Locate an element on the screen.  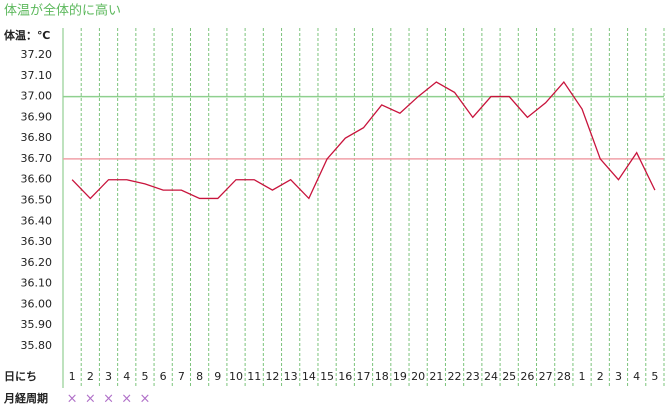
x-tick-label: 11 is located at coordinates (254, 376).